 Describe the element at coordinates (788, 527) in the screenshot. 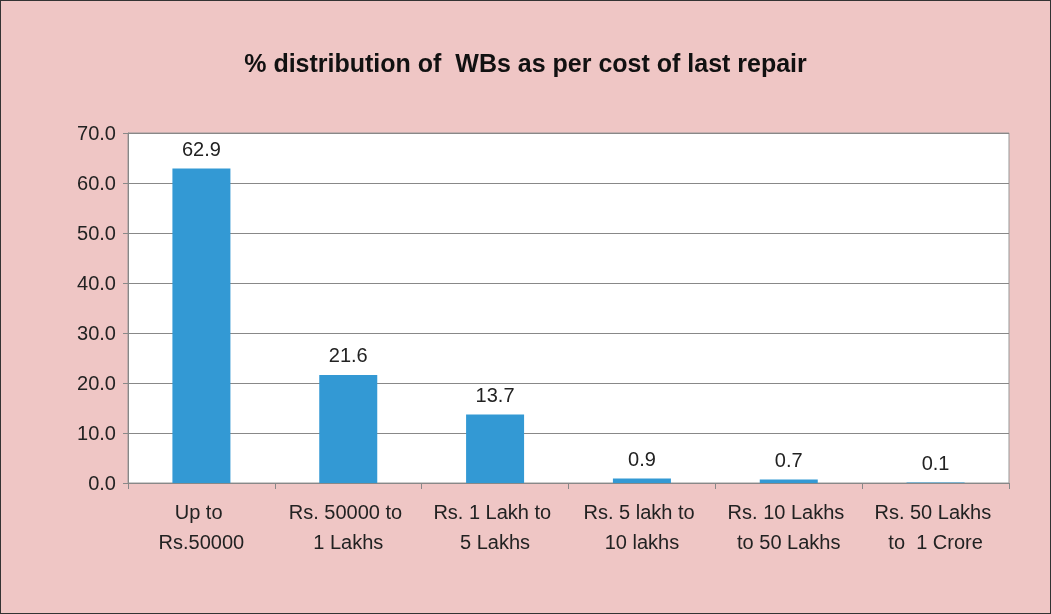

I see `x-tick-label: Rs. 10 Lakhs to 50 Lakhs` at that location.